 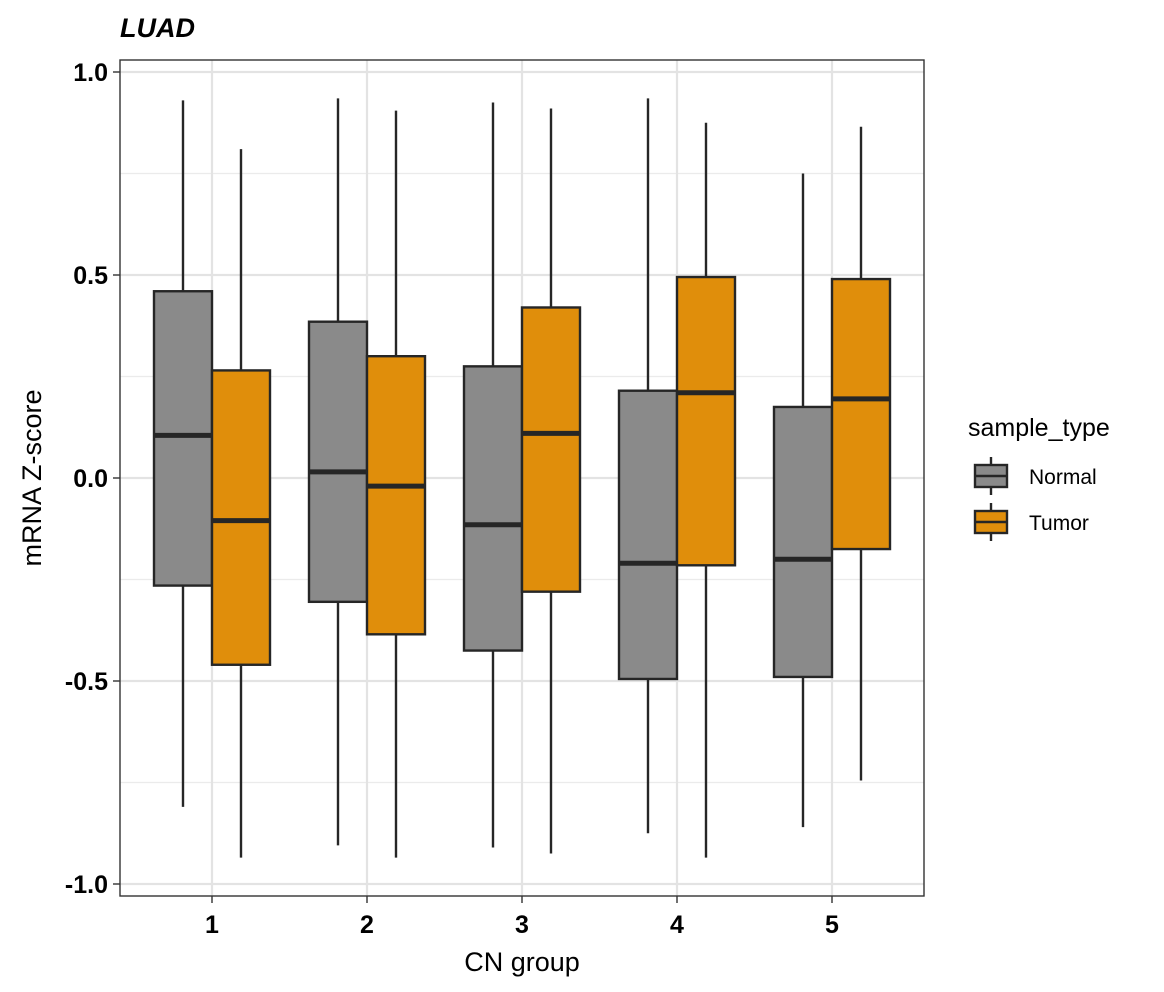 What do you see at coordinates (832, 925) in the screenshot?
I see `x-tick-label: 5` at bounding box center [832, 925].